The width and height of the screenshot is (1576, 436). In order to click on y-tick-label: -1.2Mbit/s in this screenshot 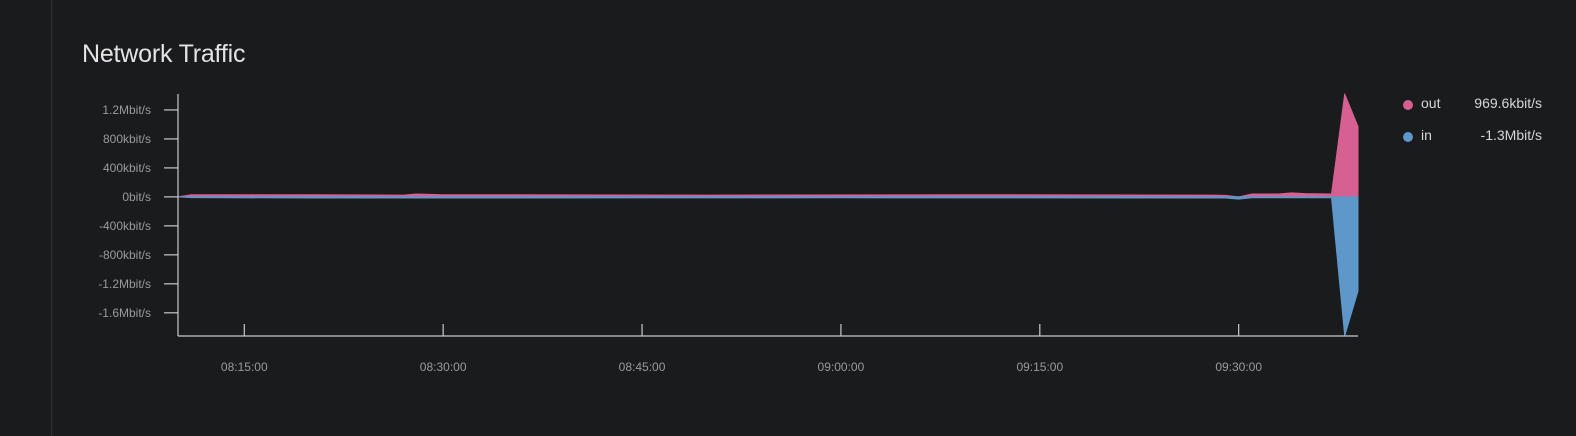, I will do `click(124, 284)`.